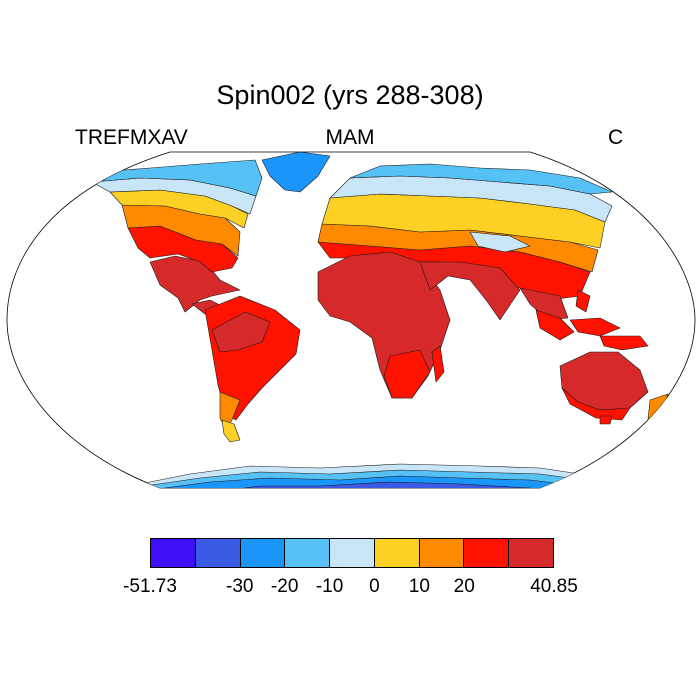 This screenshot has width=700, height=700. What do you see at coordinates (284, 586) in the screenshot?
I see `colorbar-tick-label: -20` at bounding box center [284, 586].